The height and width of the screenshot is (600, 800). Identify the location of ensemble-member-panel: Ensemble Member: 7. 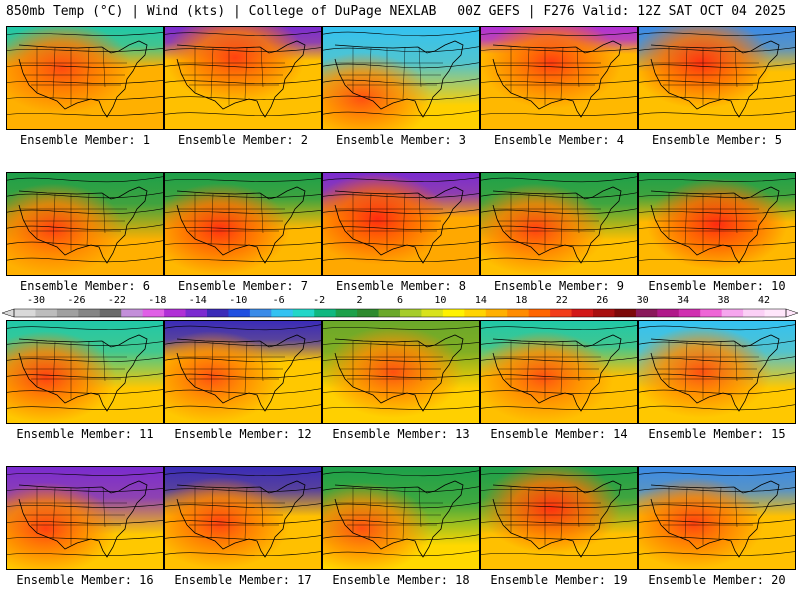
(243, 236).